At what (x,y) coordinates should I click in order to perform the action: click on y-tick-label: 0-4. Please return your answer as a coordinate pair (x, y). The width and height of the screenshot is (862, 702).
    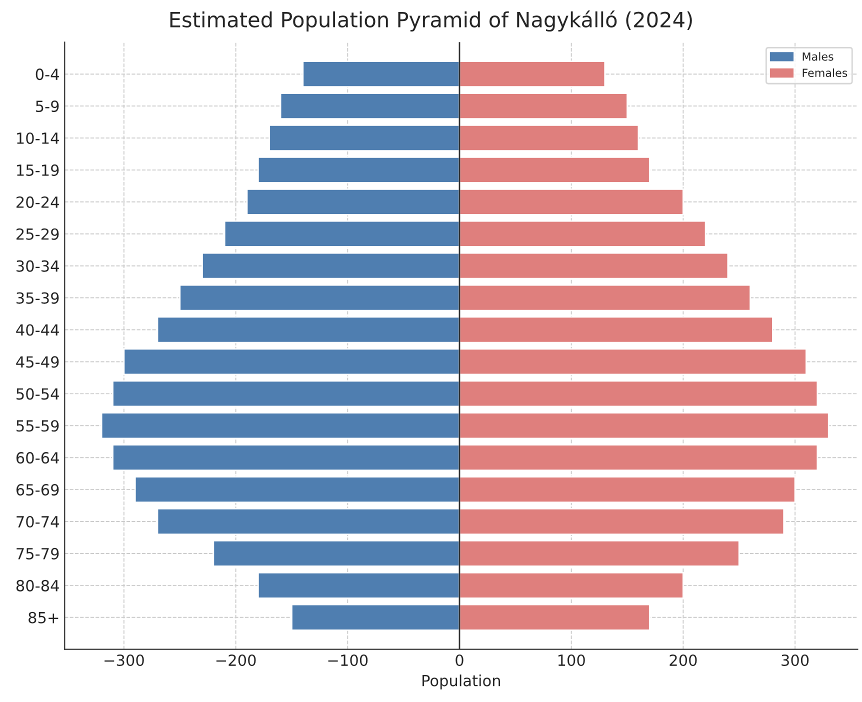
    Looking at the image, I should click on (47, 74).